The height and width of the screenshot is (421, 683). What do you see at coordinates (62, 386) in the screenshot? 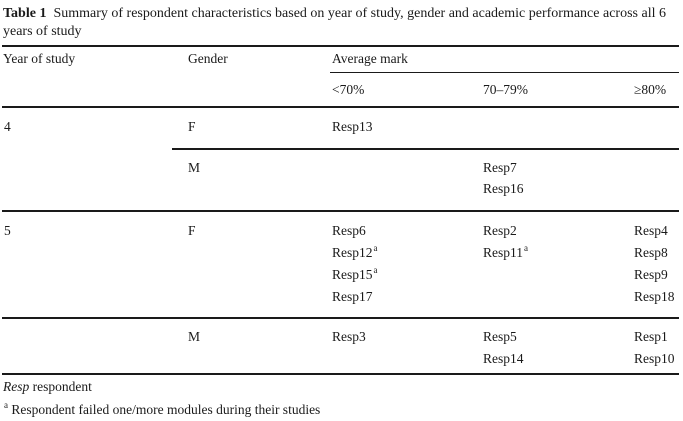
I see `footnote-abbr-definition: respondent` at bounding box center [62, 386].